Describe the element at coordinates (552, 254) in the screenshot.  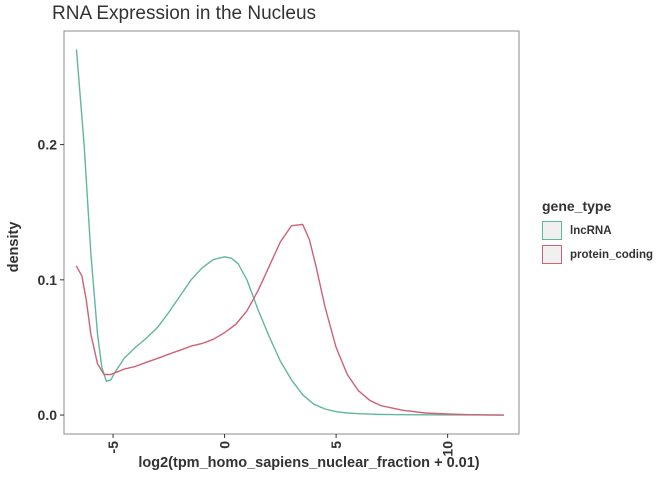
I see `legend-key-protein-coding` at that location.